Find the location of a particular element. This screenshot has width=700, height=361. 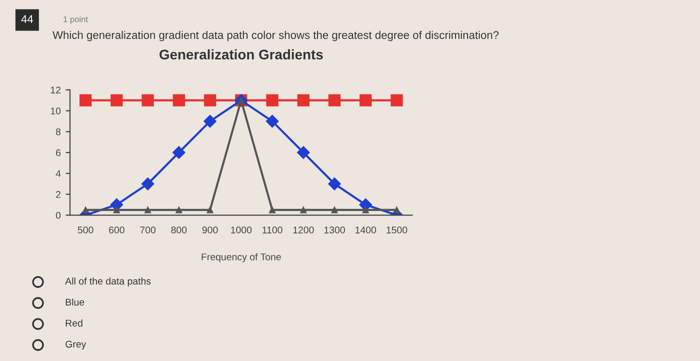

x-tick-label: 500 is located at coordinates (86, 230).